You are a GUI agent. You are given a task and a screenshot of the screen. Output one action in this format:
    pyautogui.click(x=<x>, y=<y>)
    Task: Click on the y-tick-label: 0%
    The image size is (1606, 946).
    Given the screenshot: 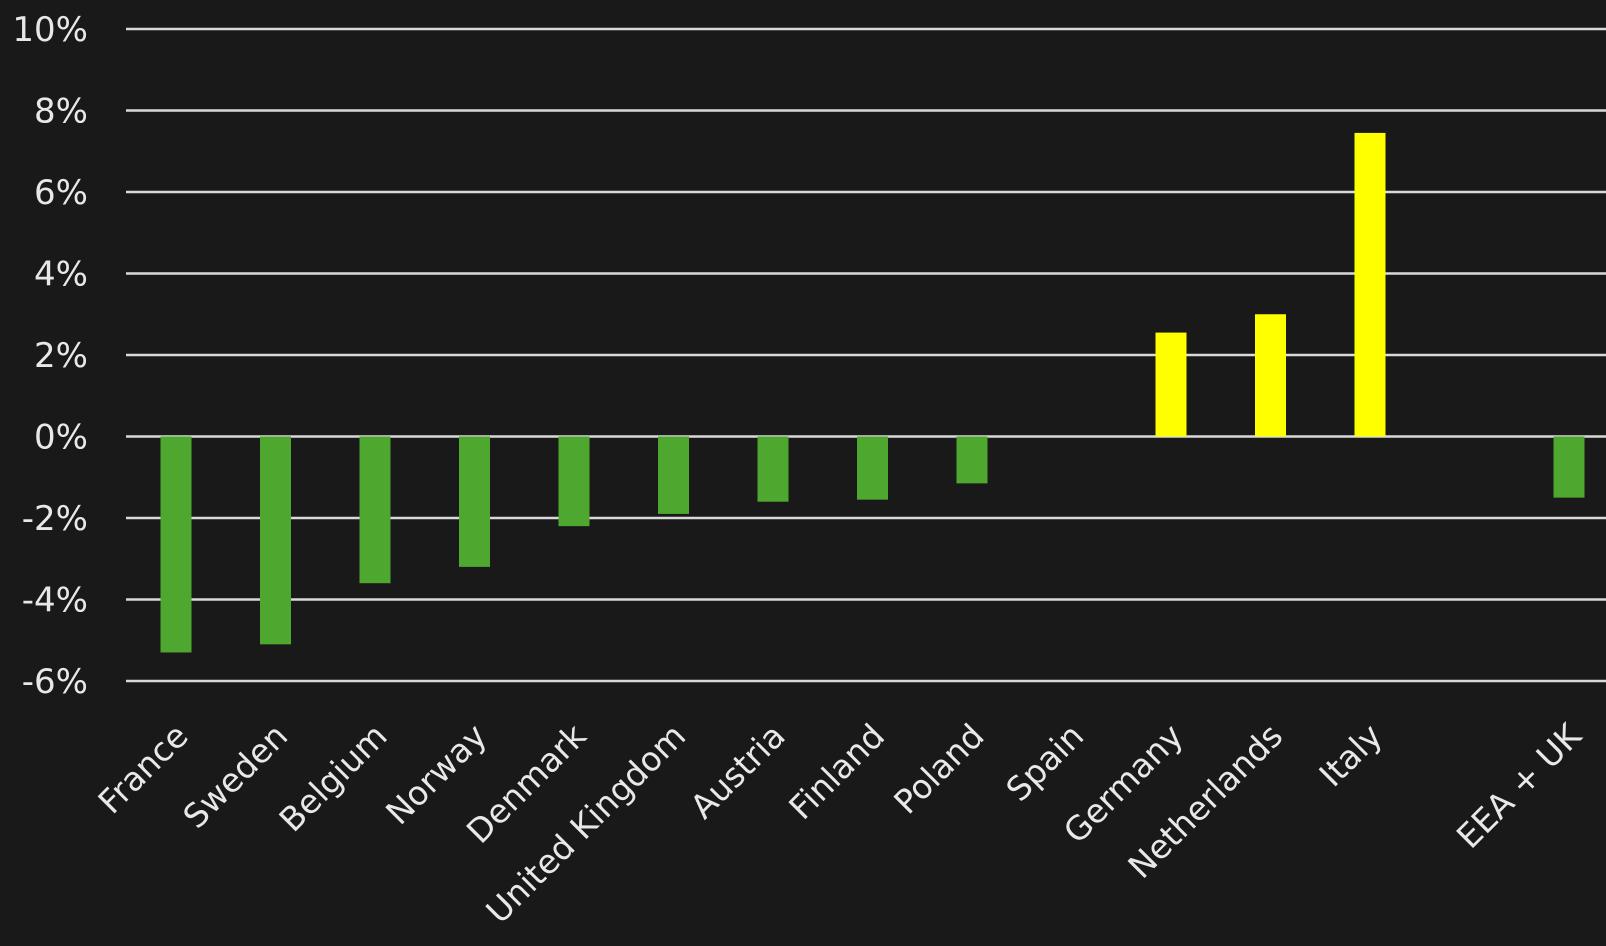 What is the action you would take?
    pyautogui.click(x=61, y=438)
    